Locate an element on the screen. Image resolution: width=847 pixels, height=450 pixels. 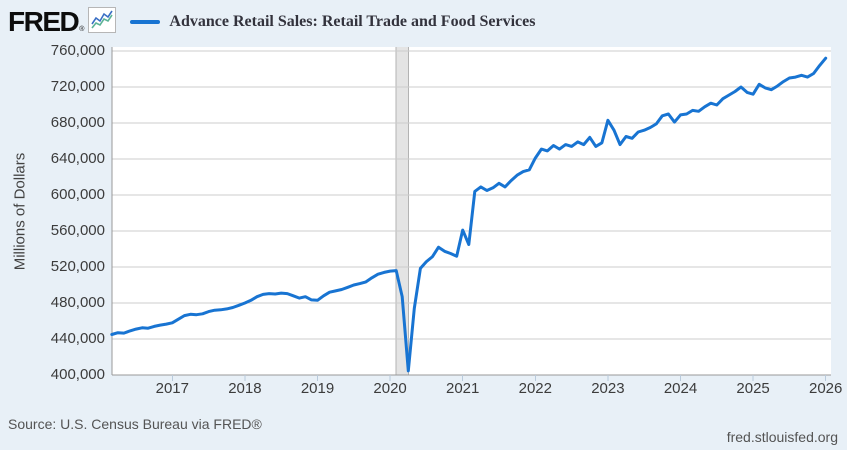
x-axis-tick-label: 2019 is located at coordinates (317, 388).